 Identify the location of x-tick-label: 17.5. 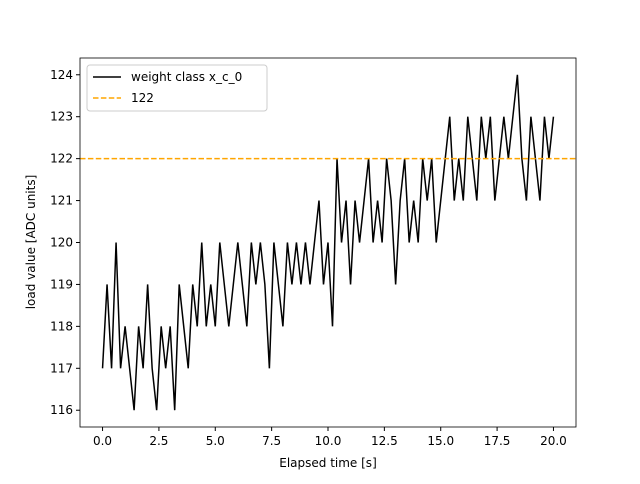
(497, 441).